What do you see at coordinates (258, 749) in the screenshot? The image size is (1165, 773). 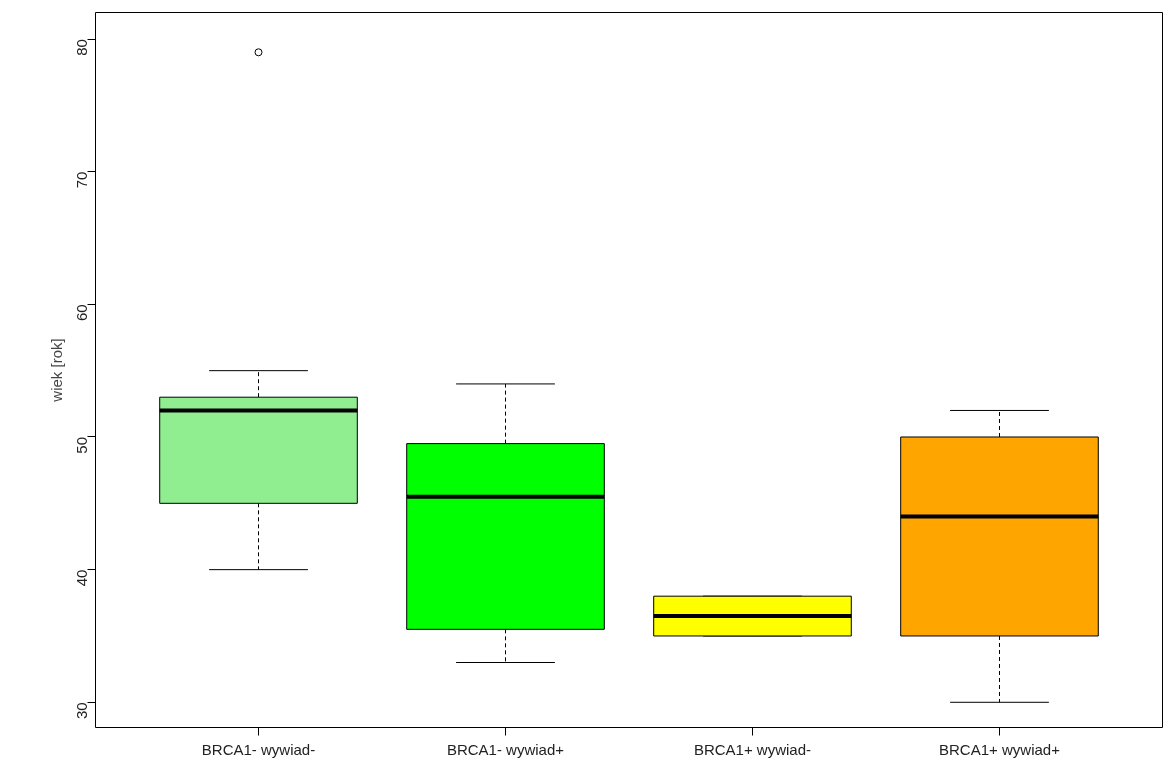 I see `x-tick-label: BRCA1- wywiad-` at bounding box center [258, 749].